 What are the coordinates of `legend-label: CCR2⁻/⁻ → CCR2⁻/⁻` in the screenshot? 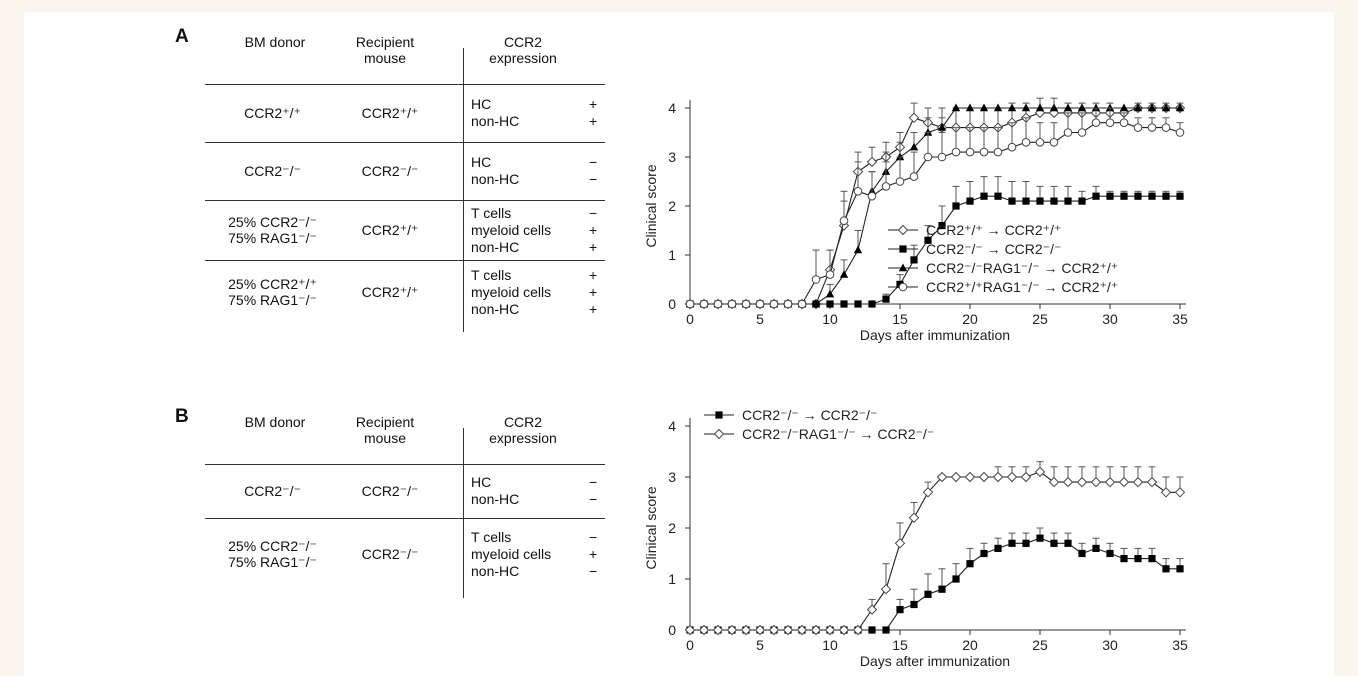 It's located at (809, 415).